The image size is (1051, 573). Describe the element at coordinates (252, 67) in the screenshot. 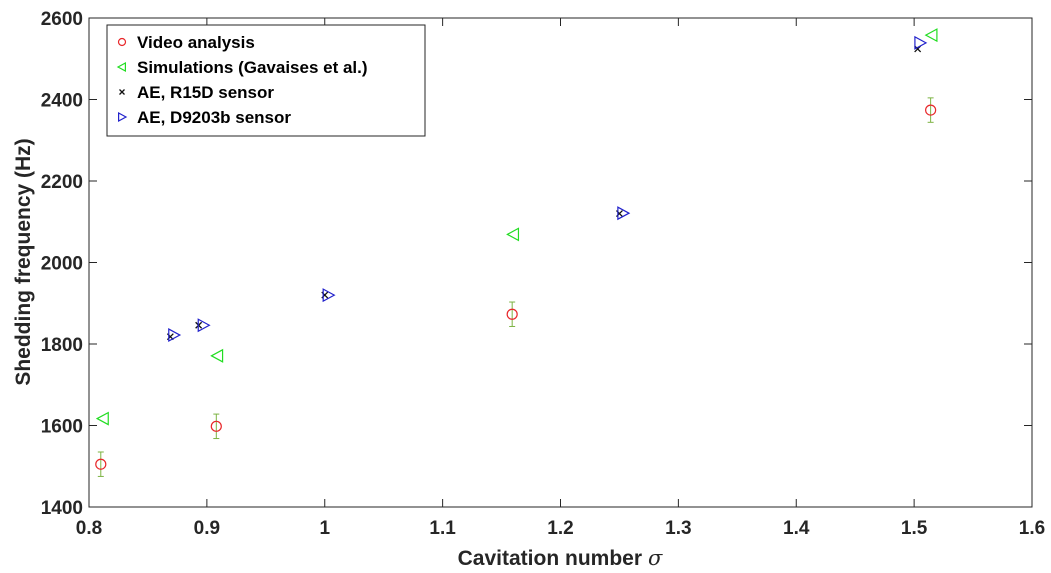

I see `legend-entry-label: Simulations (Gavaises et al.)` at that location.